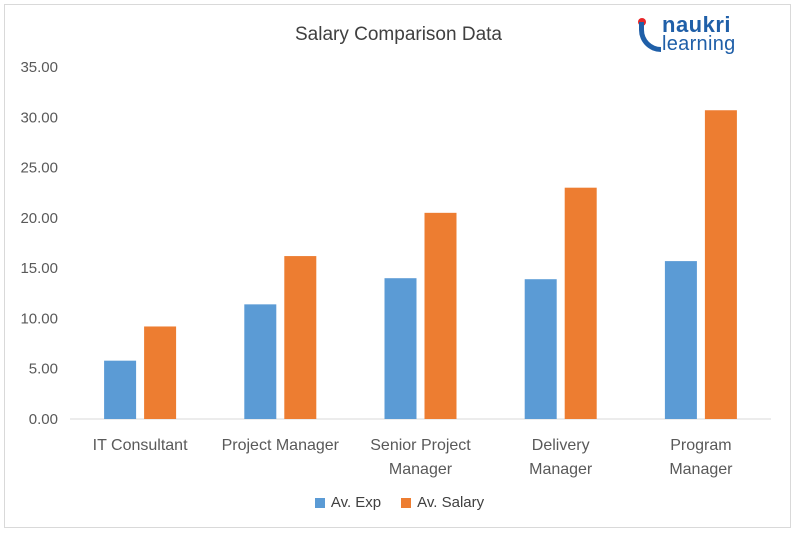  I want to click on legend-item: Av. Exp, so click(348, 502).